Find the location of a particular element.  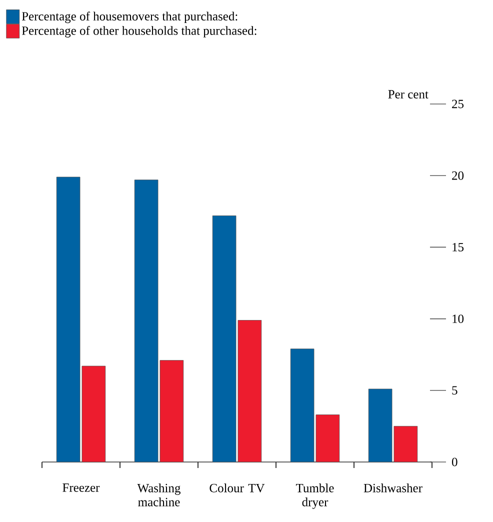

x-tick-label: Dishwasher is located at coordinates (393, 488).